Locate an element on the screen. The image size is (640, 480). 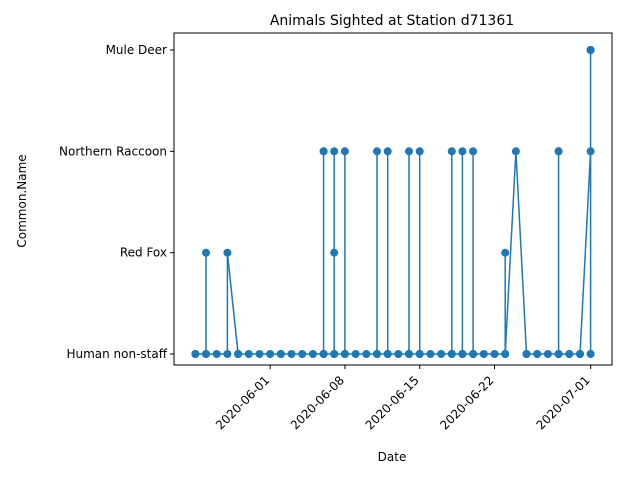
chart-title: Animals Sighted at Station d71361 is located at coordinates (392, 21).